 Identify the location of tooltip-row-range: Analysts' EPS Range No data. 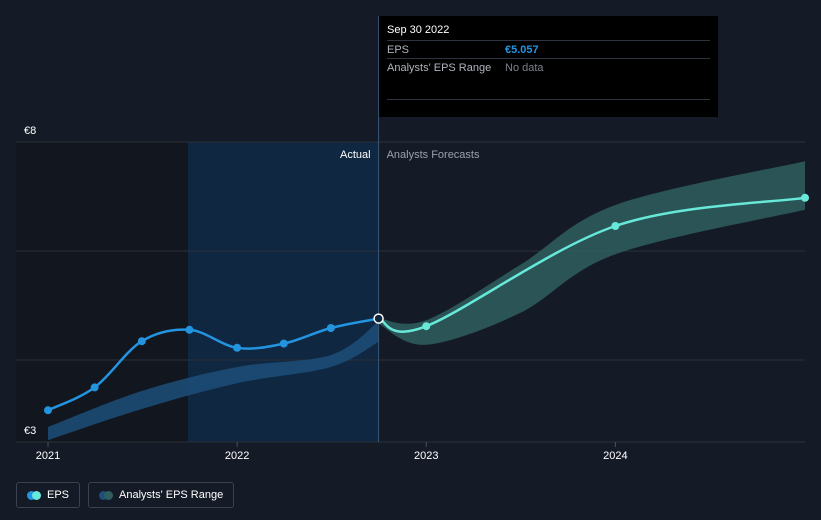
(548, 67).